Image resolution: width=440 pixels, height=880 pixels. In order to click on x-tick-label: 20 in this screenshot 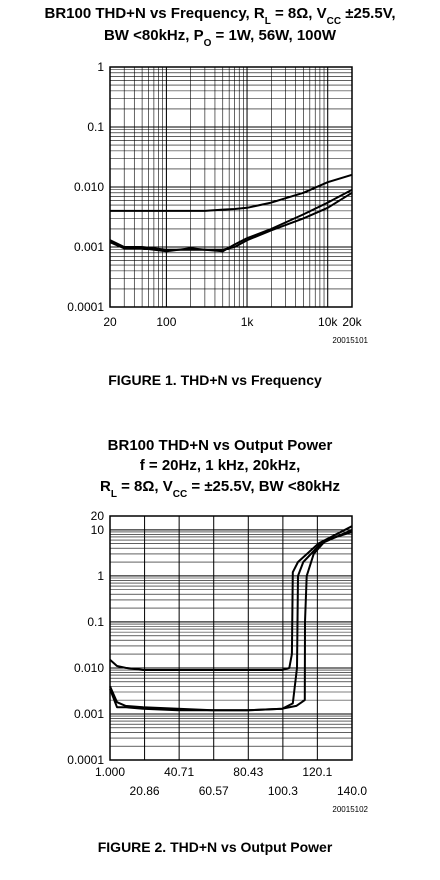, I will do `click(110, 322)`.